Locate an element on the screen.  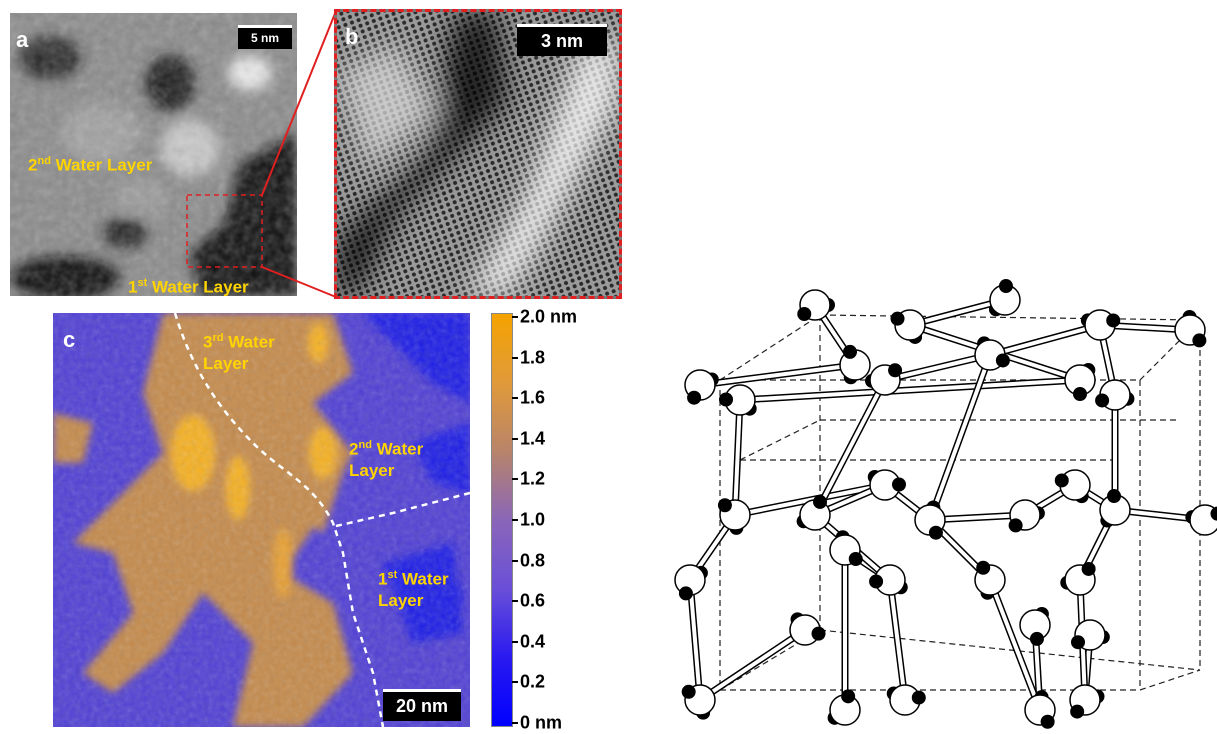
colorbar-tick-label: 2.0 nm is located at coordinates (549, 316).